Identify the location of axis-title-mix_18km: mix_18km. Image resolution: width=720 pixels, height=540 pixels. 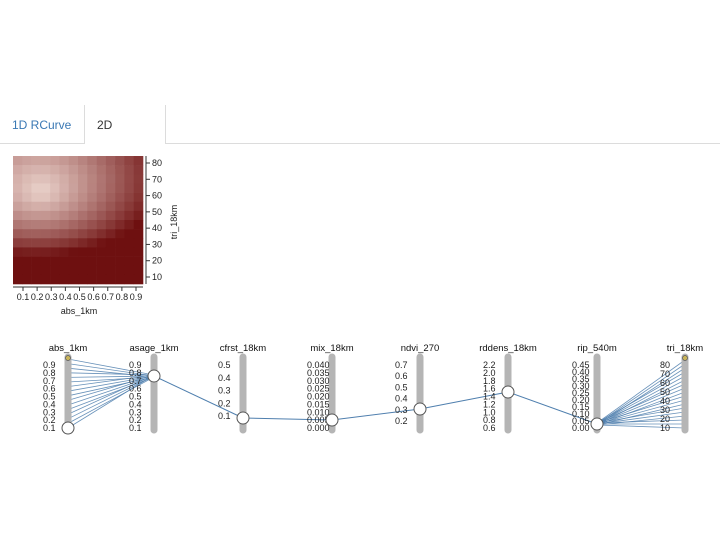
(331, 348).